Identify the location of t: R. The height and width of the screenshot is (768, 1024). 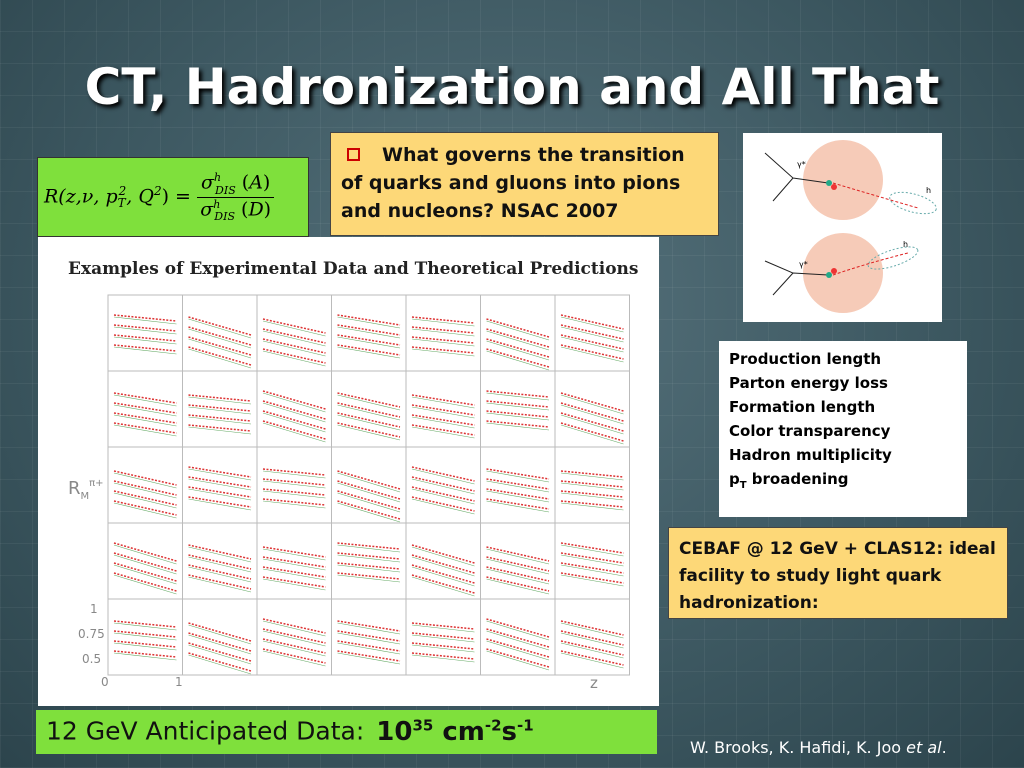
(74, 488).